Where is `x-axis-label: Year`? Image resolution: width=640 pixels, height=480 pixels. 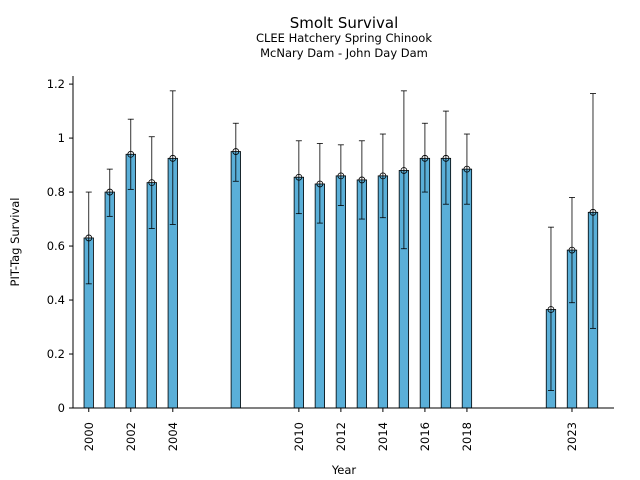 x-axis-label: Year is located at coordinates (344, 470).